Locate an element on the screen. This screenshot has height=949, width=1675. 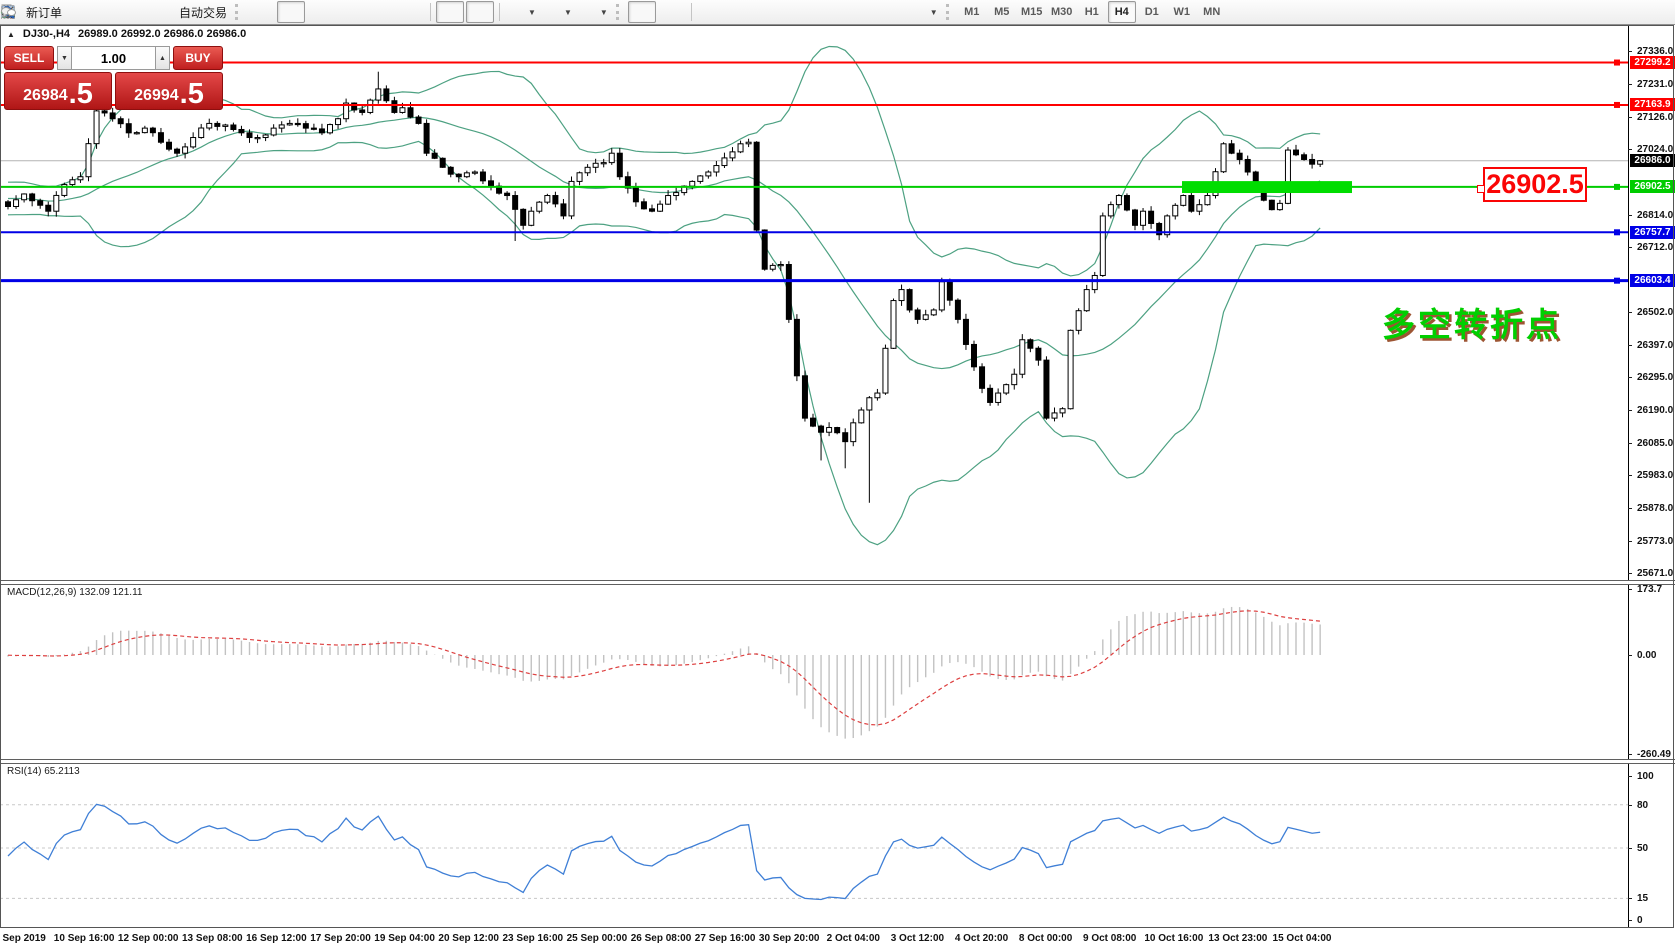
price-line-badge: 26986.0 is located at coordinates (1652, 161).